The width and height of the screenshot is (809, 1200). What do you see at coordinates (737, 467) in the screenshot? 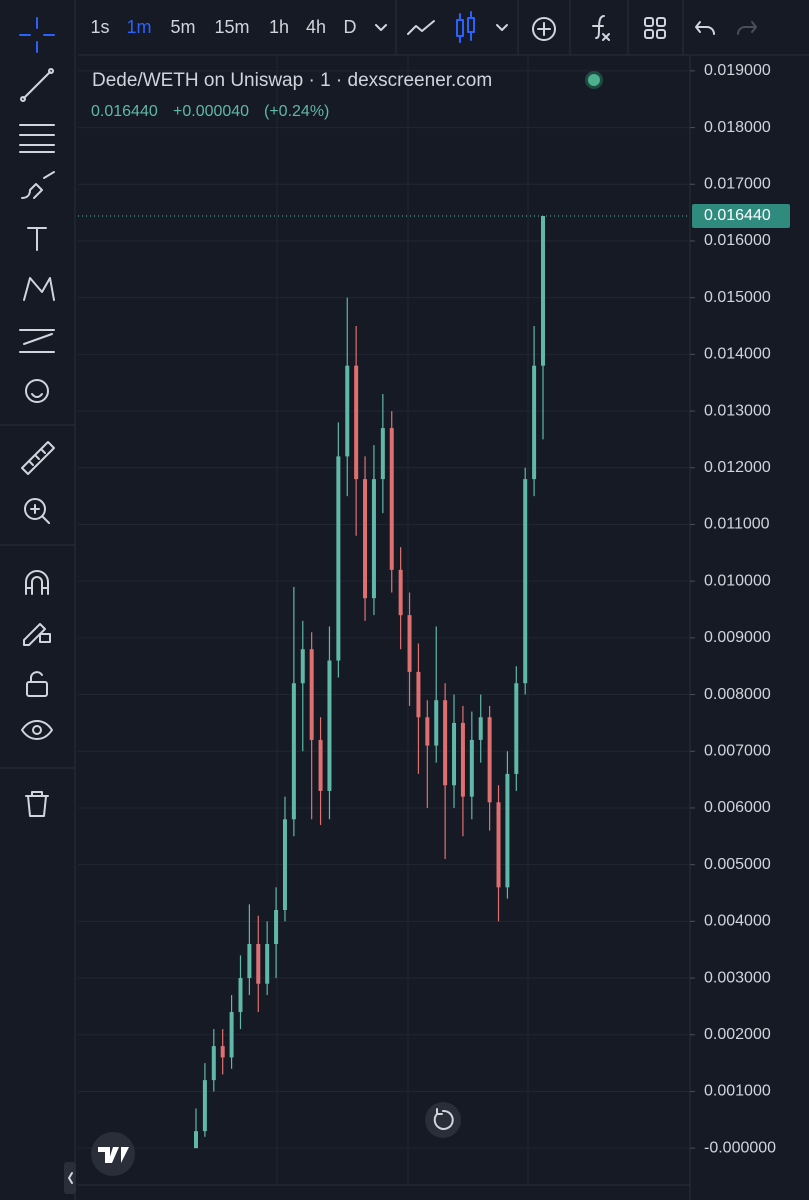
I see `y-tick-label: 0.012000` at bounding box center [737, 467].